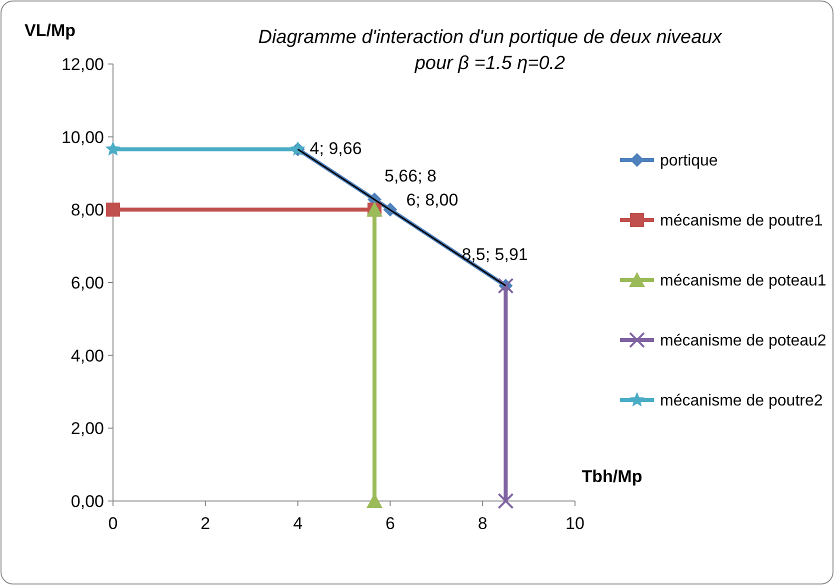 This screenshot has height=585, width=834. I want to click on legend-label: mécanisme de poteau1, so click(743, 281).